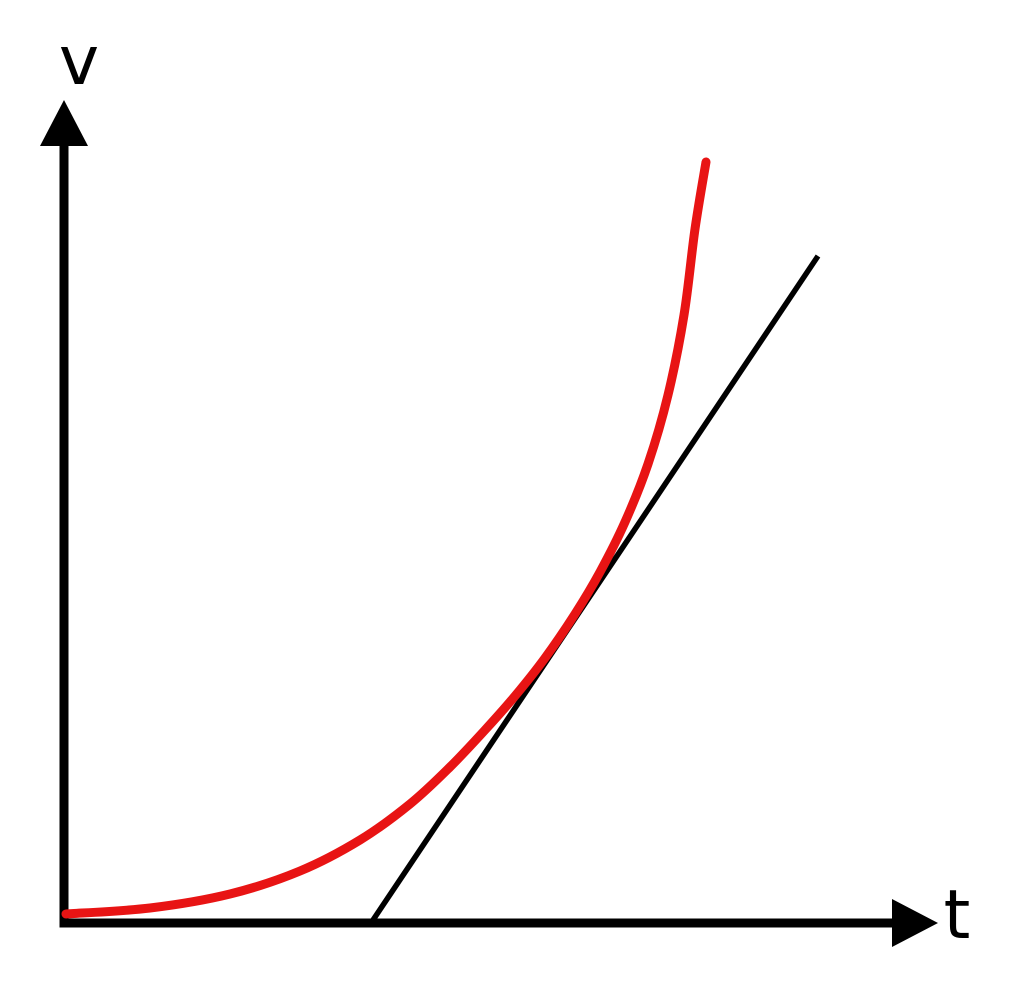  Describe the element at coordinates (79, 61) in the screenshot. I see `y-axis-label: v` at that location.